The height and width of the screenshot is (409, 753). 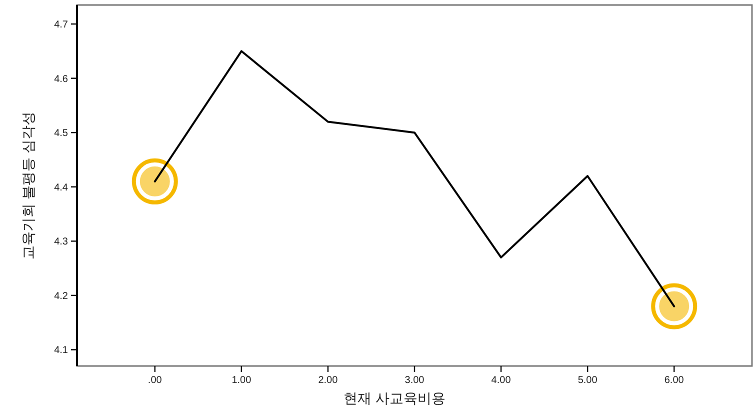 I want to click on y-tick-label: 4.6, so click(x=61, y=79).